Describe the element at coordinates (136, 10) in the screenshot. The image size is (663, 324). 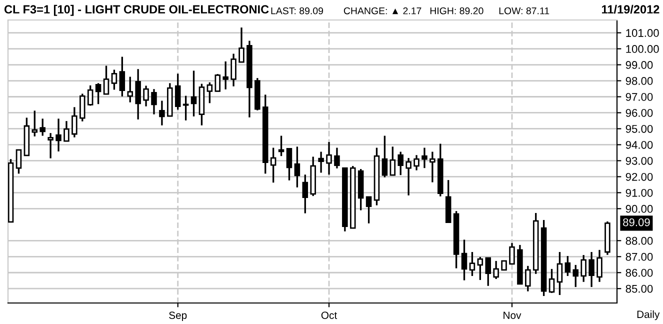
I see `chart-title: CL F3=1 [10] - LIGHT CRUDE OIL-ELECTRONIC` at that location.